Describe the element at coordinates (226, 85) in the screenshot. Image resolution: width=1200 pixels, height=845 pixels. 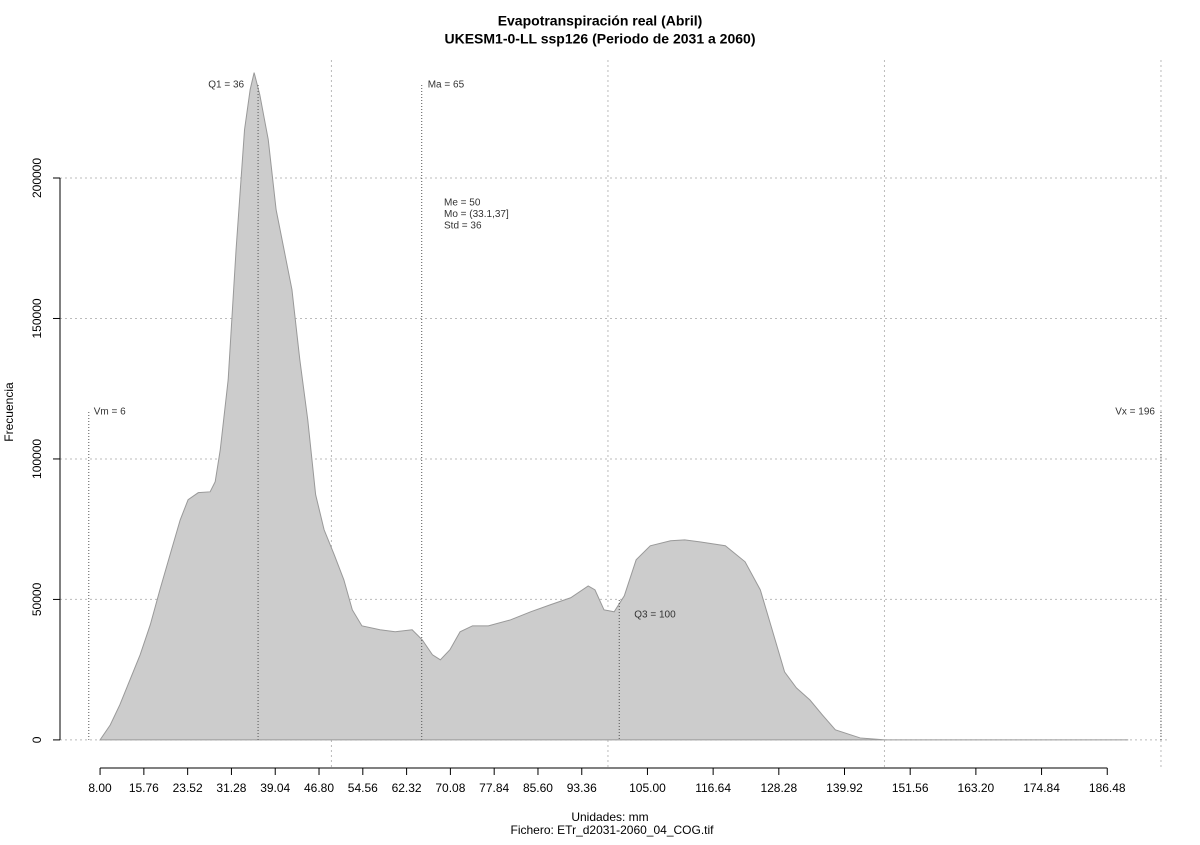
I see `marker-label: Q1 = 36` at that location.